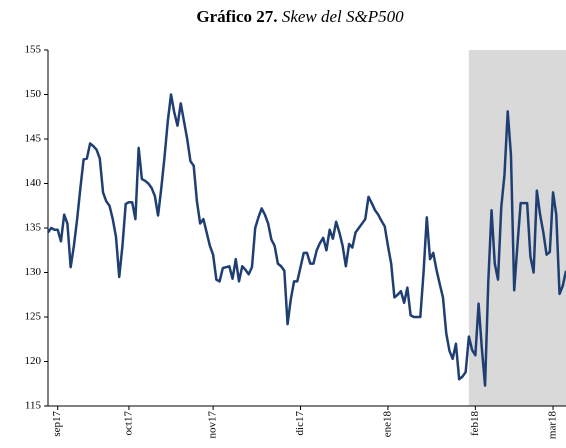  I want to click on y-tick-label: 120, so click(33, 361).